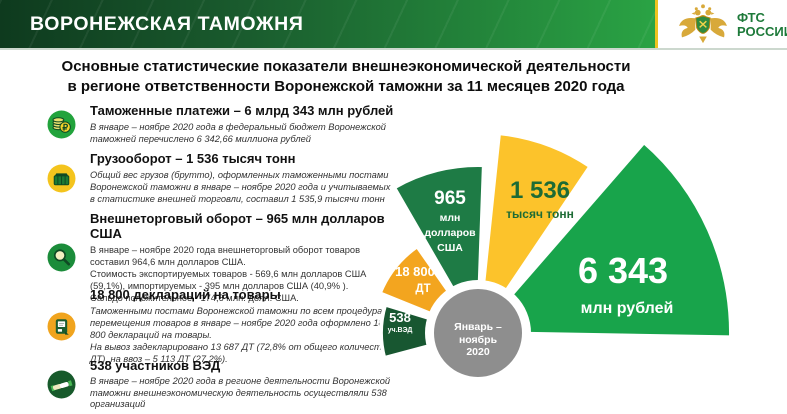 This screenshot has height=414, width=787. I want to click on page-title: ВОРОНЕЖСКАЯ ТАМОЖНЯ, so click(167, 24).